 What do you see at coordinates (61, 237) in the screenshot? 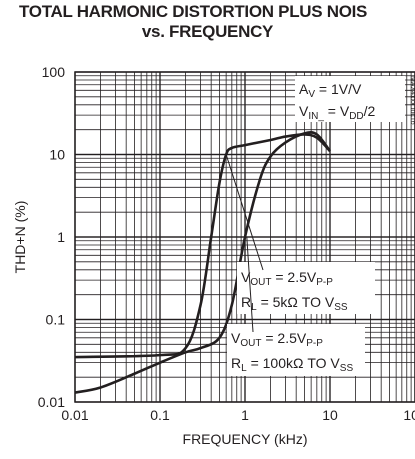
I see `y-tick-label: 1` at bounding box center [61, 237].